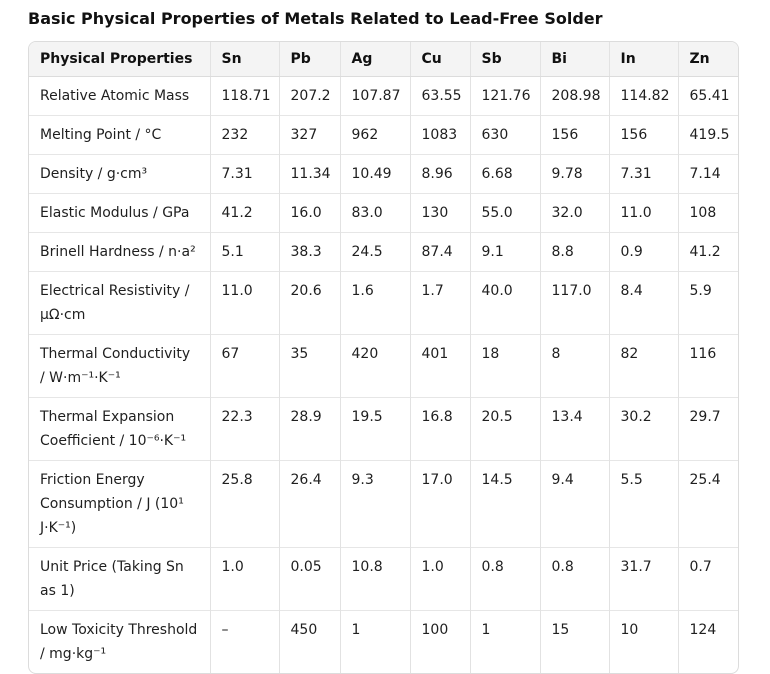 This screenshot has height=674, width=770. Describe the element at coordinates (244, 303) in the screenshot. I see `sn-value-cell: 11.0` at that location.